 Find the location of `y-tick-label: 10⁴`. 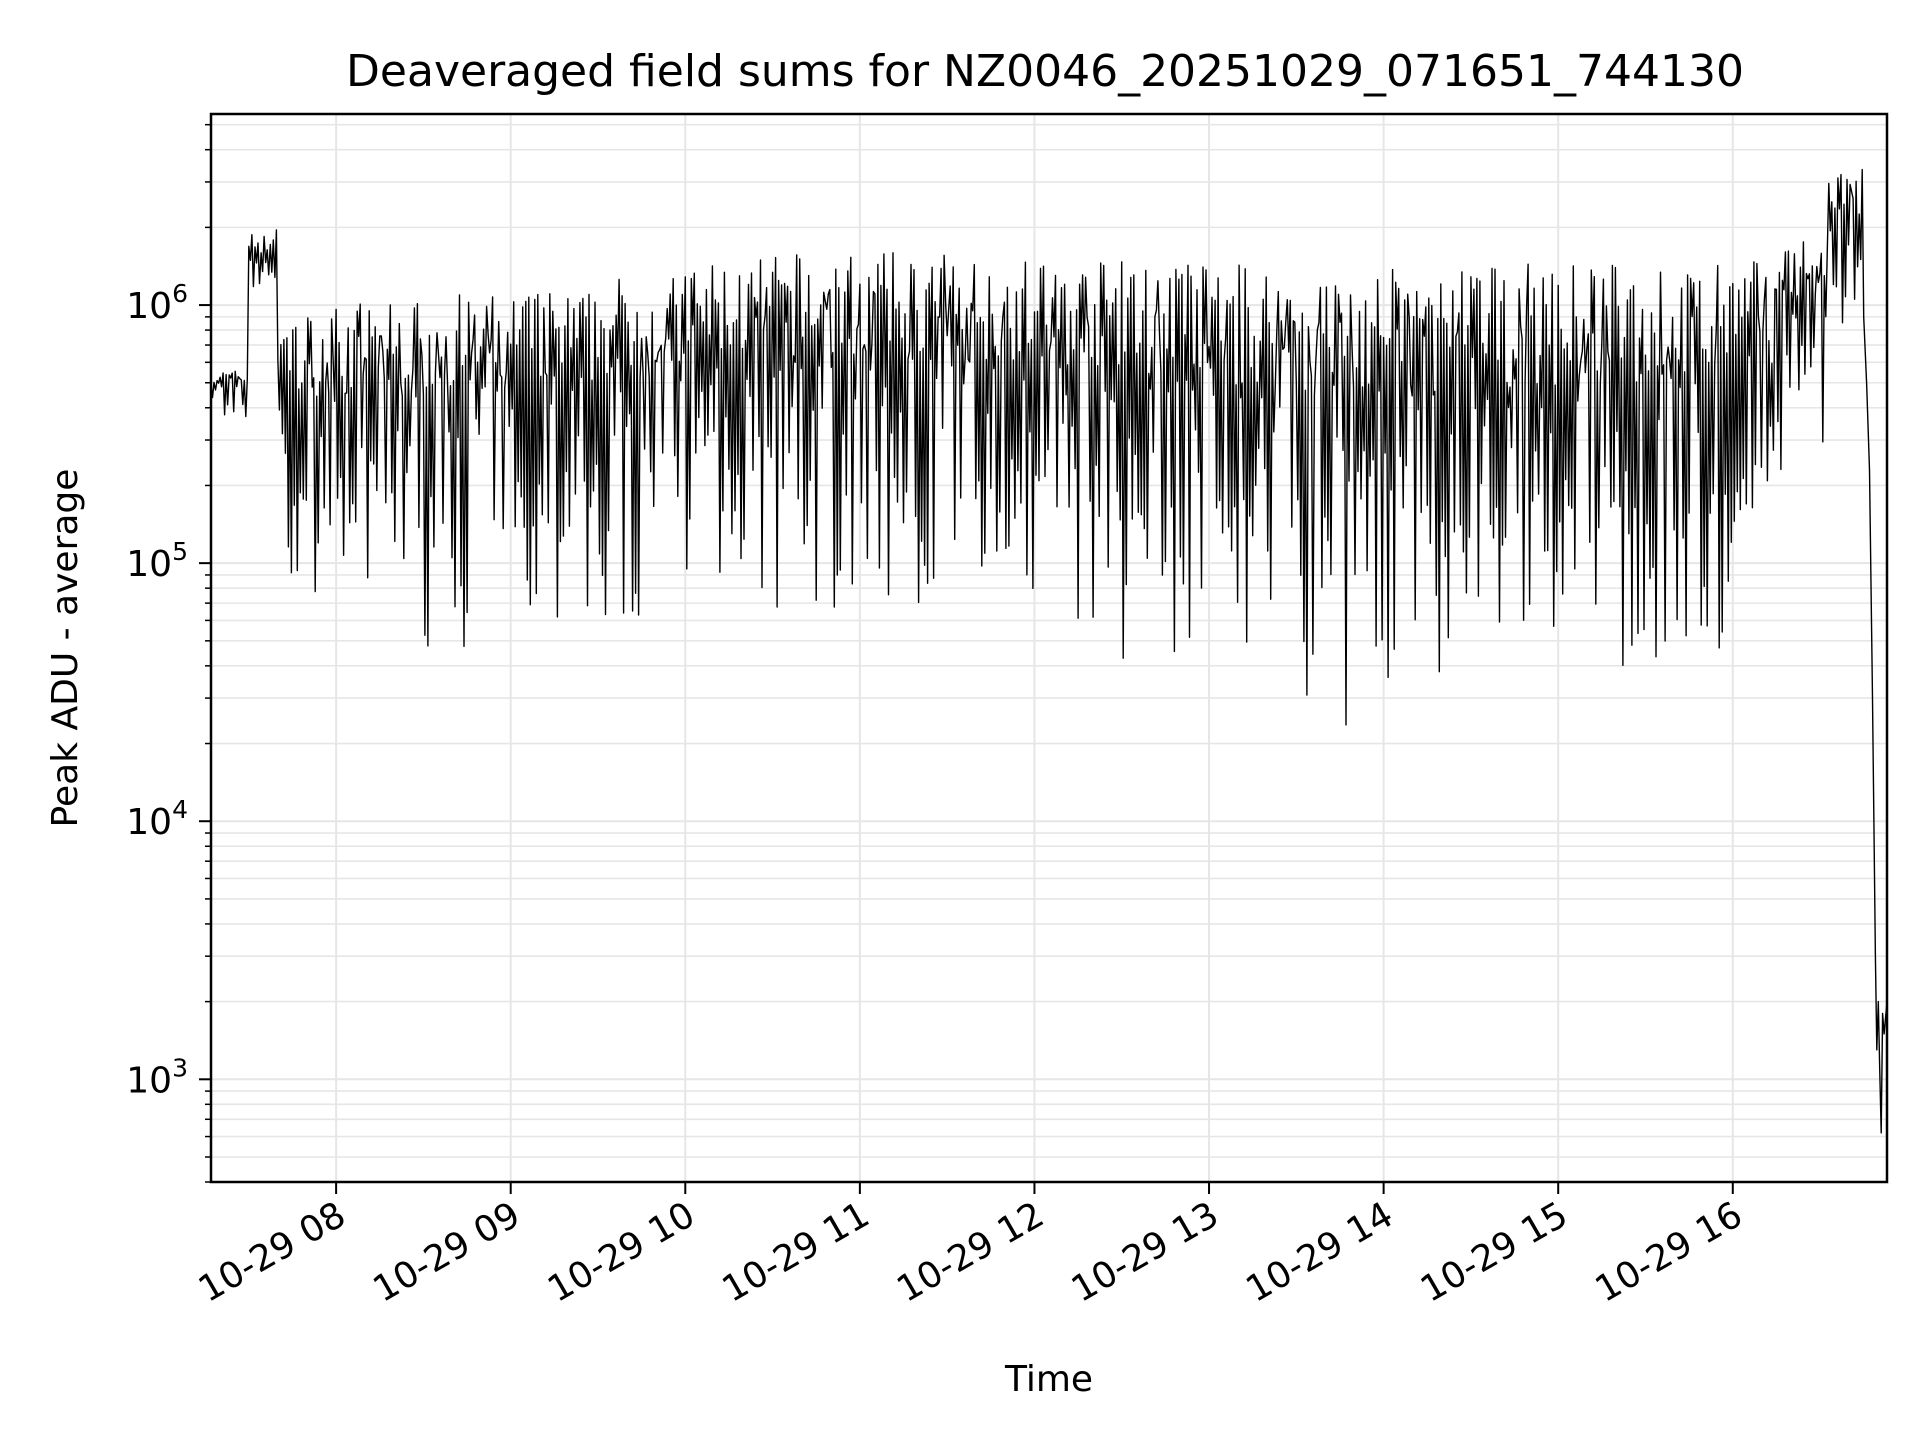

y-tick-label: 10⁴ is located at coordinates (157, 819).